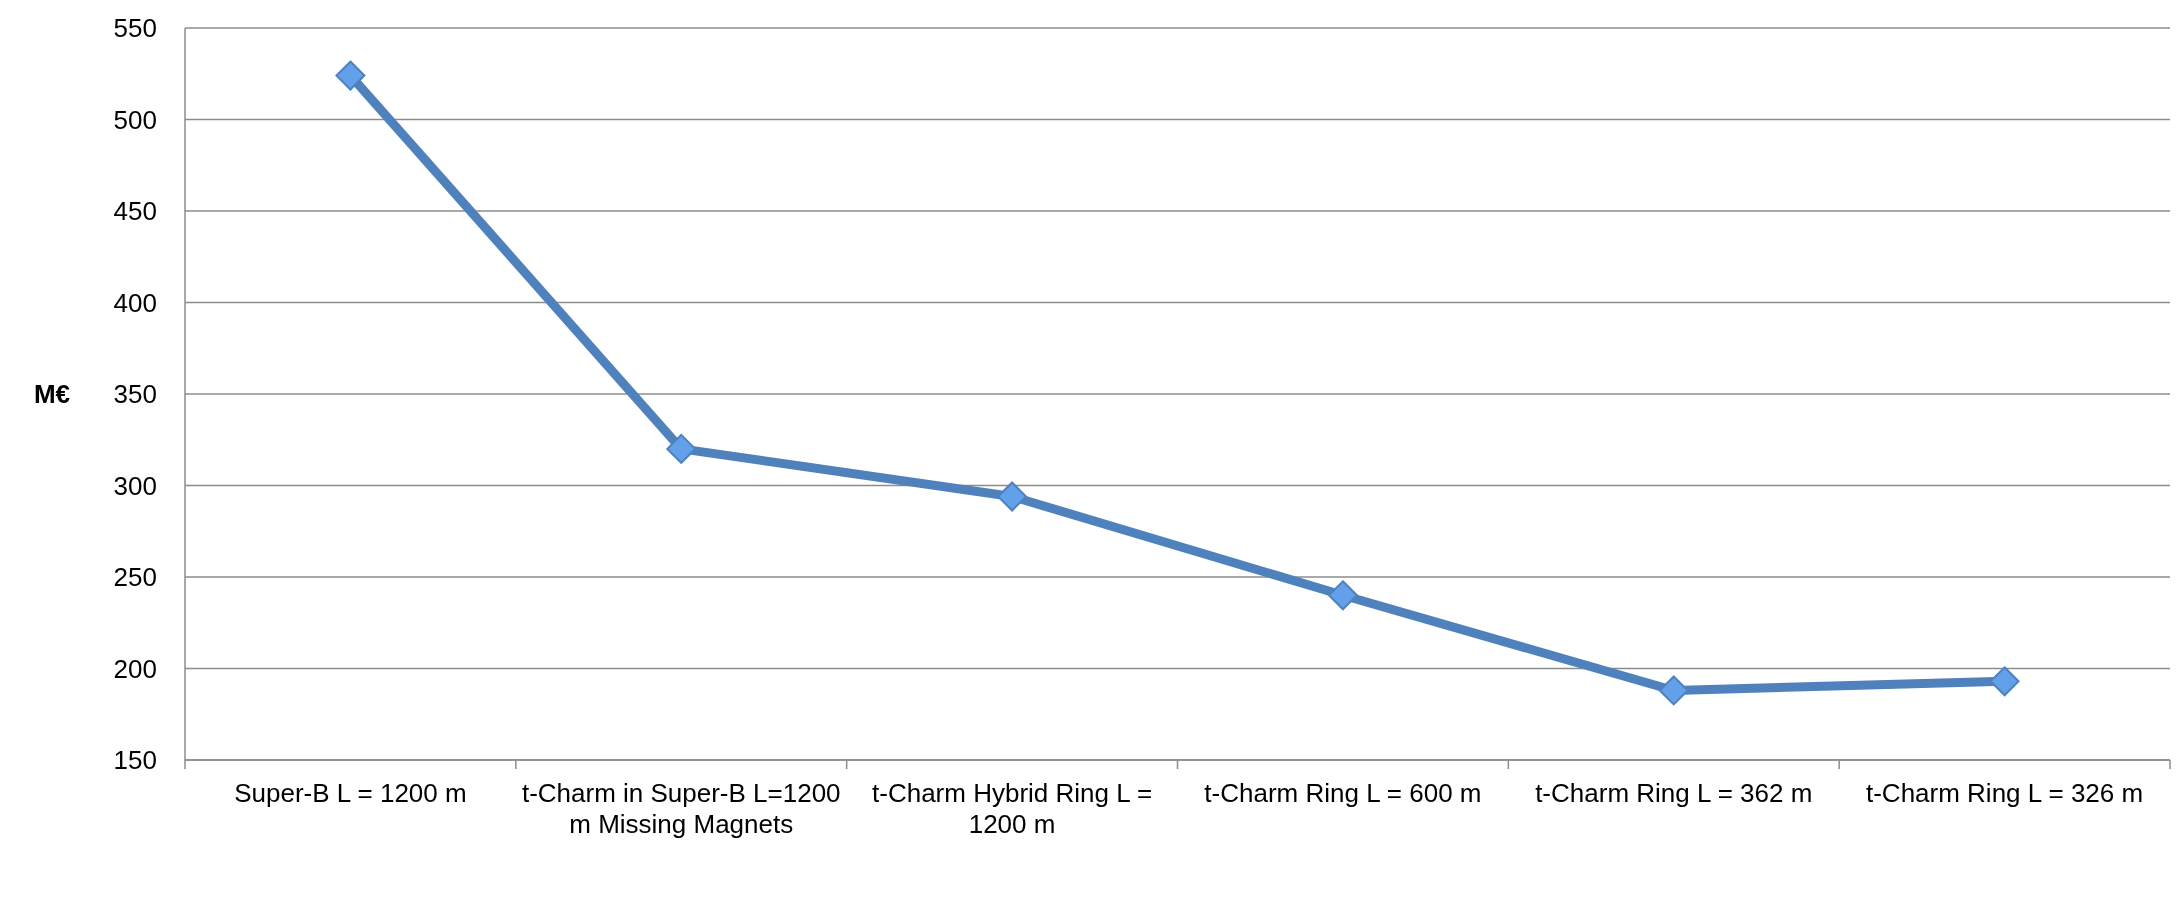  What do you see at coordinates (1674, 793) in the screenshot?
I see `x-tick-label: t-Charm Ring L = 362 m` at bounding box center [1674, 793].